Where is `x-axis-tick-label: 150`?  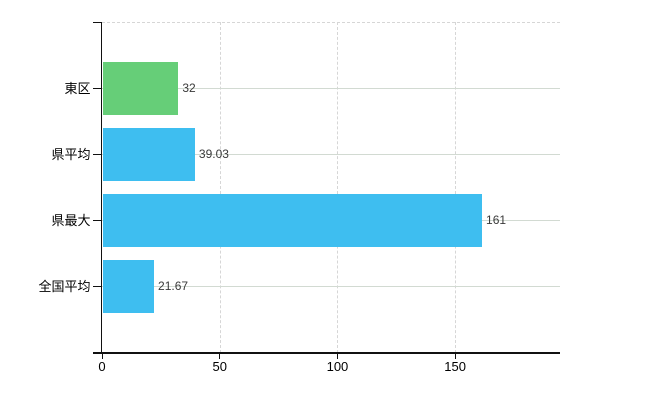
x-axis-tick-label: 150 is located at coordinates (455, 366).